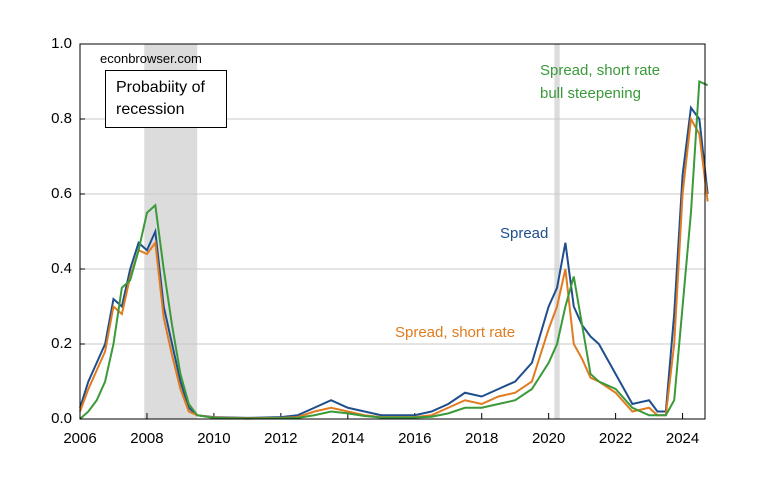  What do you see at coordinates (166, 99) in the screenshot?
I see `annotation-box: Probabiity of recession` at bounding box center [166, 99].